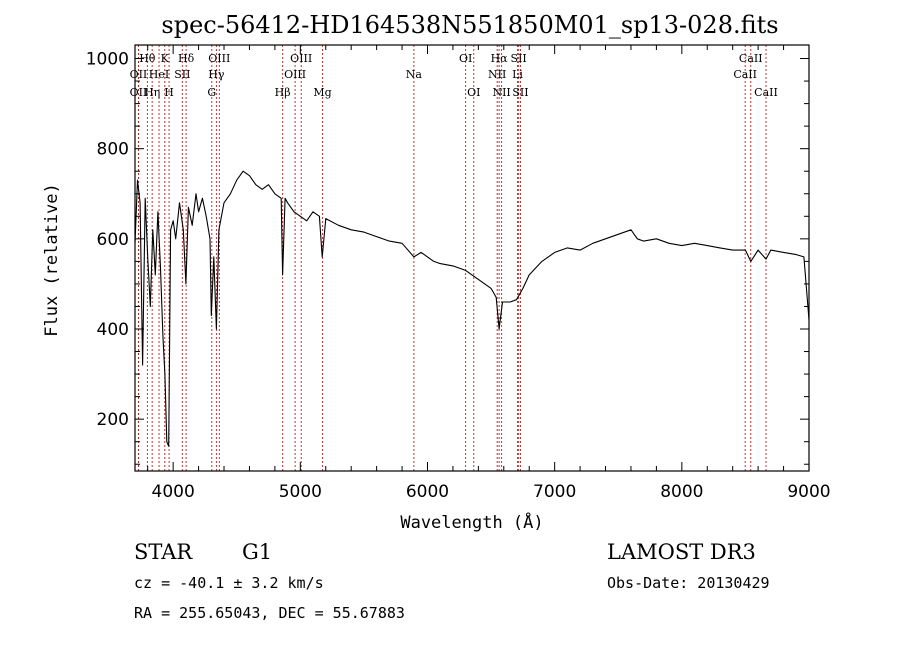  I want to click on line-label-13: OIII, so click(295, 74).